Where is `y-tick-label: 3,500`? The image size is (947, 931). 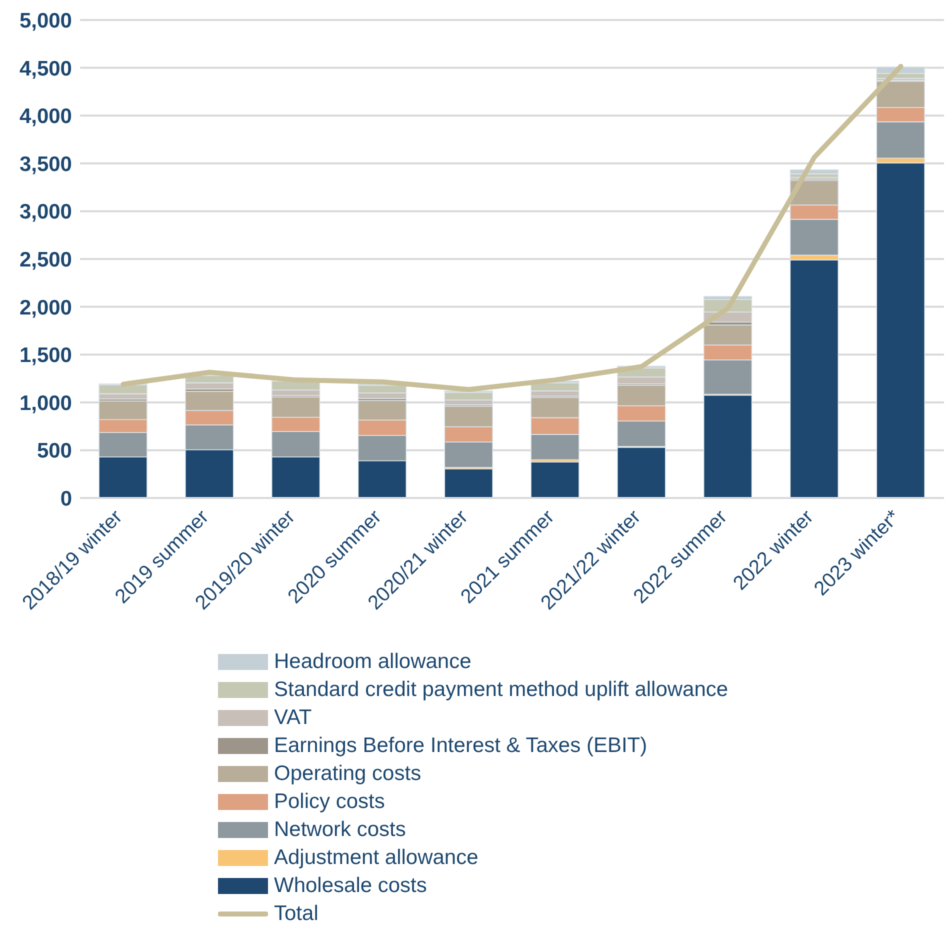
y-tick-label: 3,500 is located at coordinates (45, 164).